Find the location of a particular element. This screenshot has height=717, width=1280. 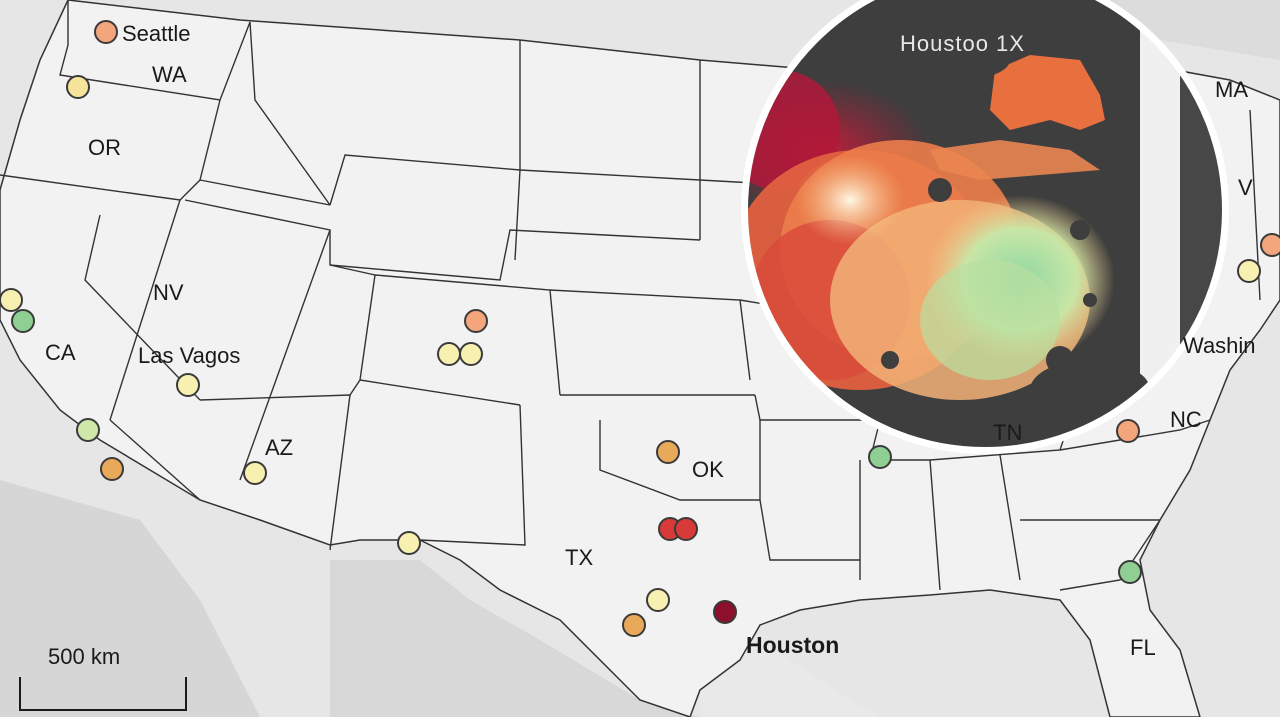

city-label-las-vegas: Las Vagos is located at coordinates (189, 355).